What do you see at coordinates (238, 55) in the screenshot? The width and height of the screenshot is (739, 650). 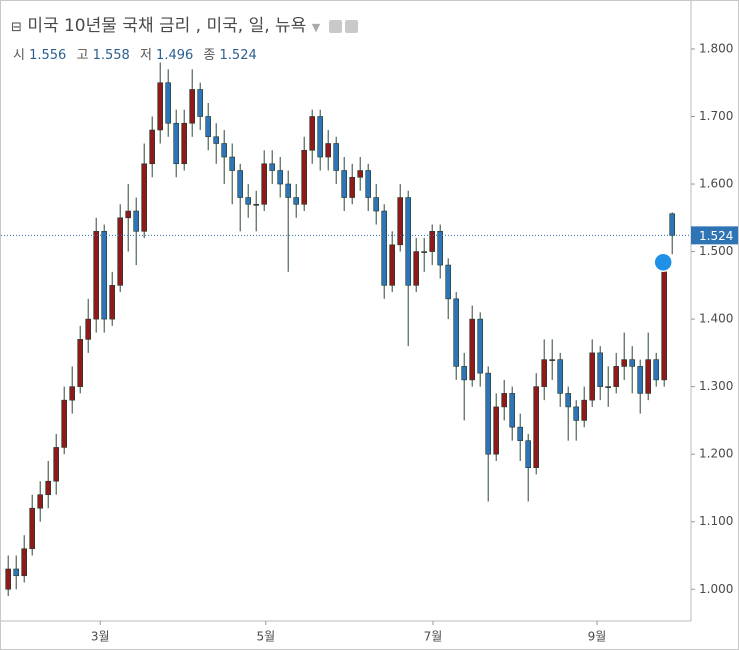 I see `close-value: 1.524` at bounding box center [238, 55].